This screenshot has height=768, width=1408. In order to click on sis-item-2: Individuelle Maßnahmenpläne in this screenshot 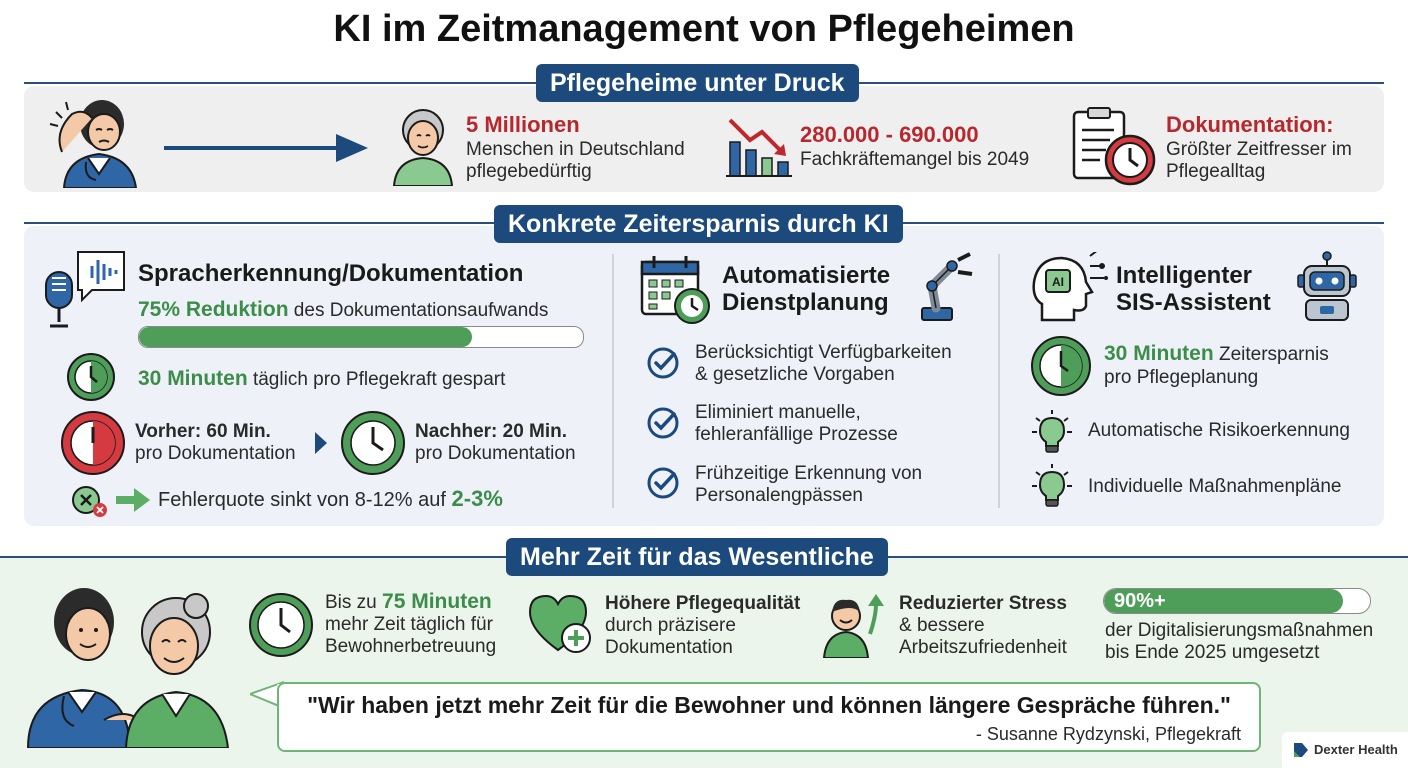, I will do `click(1215, 486)`.